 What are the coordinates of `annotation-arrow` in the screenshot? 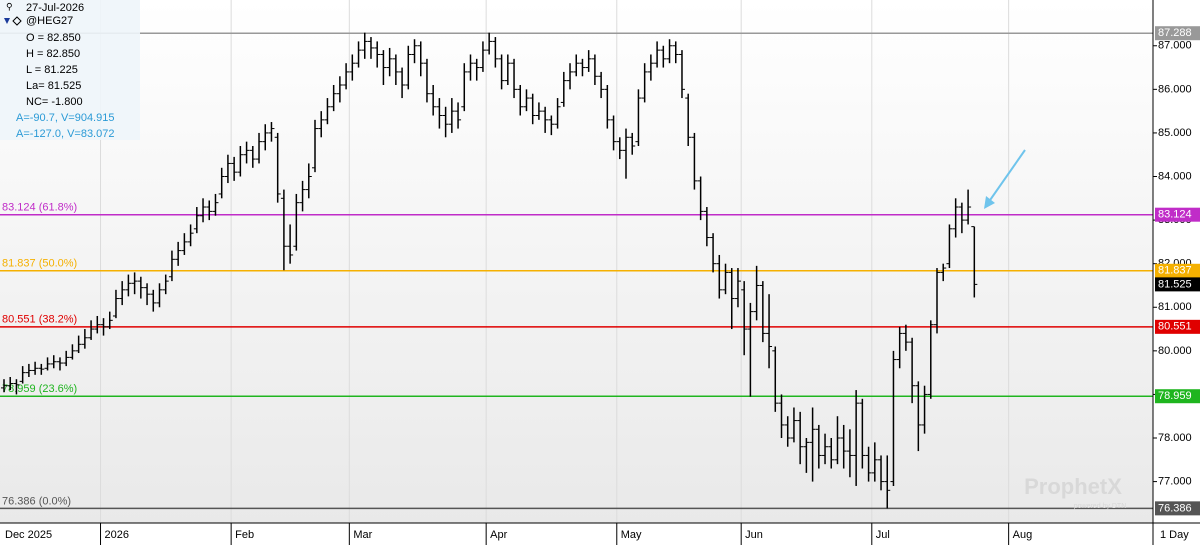 It's located at (1006, 176).